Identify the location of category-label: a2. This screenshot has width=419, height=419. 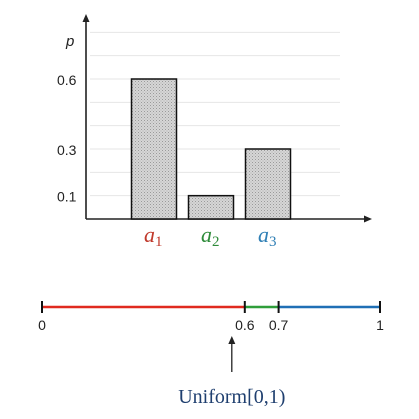
(210, 236).